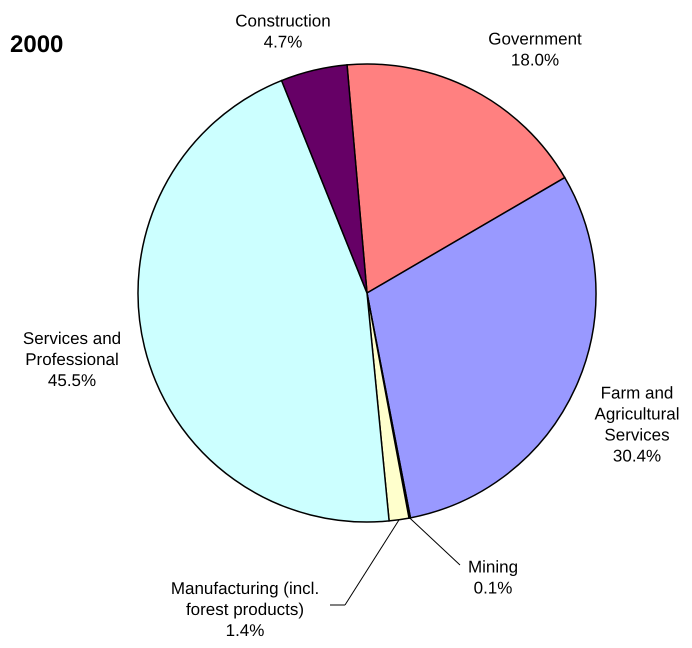  What do you see at coordinates (72, 349) in the screenshot?
I see `slice-label: Services and Professional` at bounding box center [72, 349].